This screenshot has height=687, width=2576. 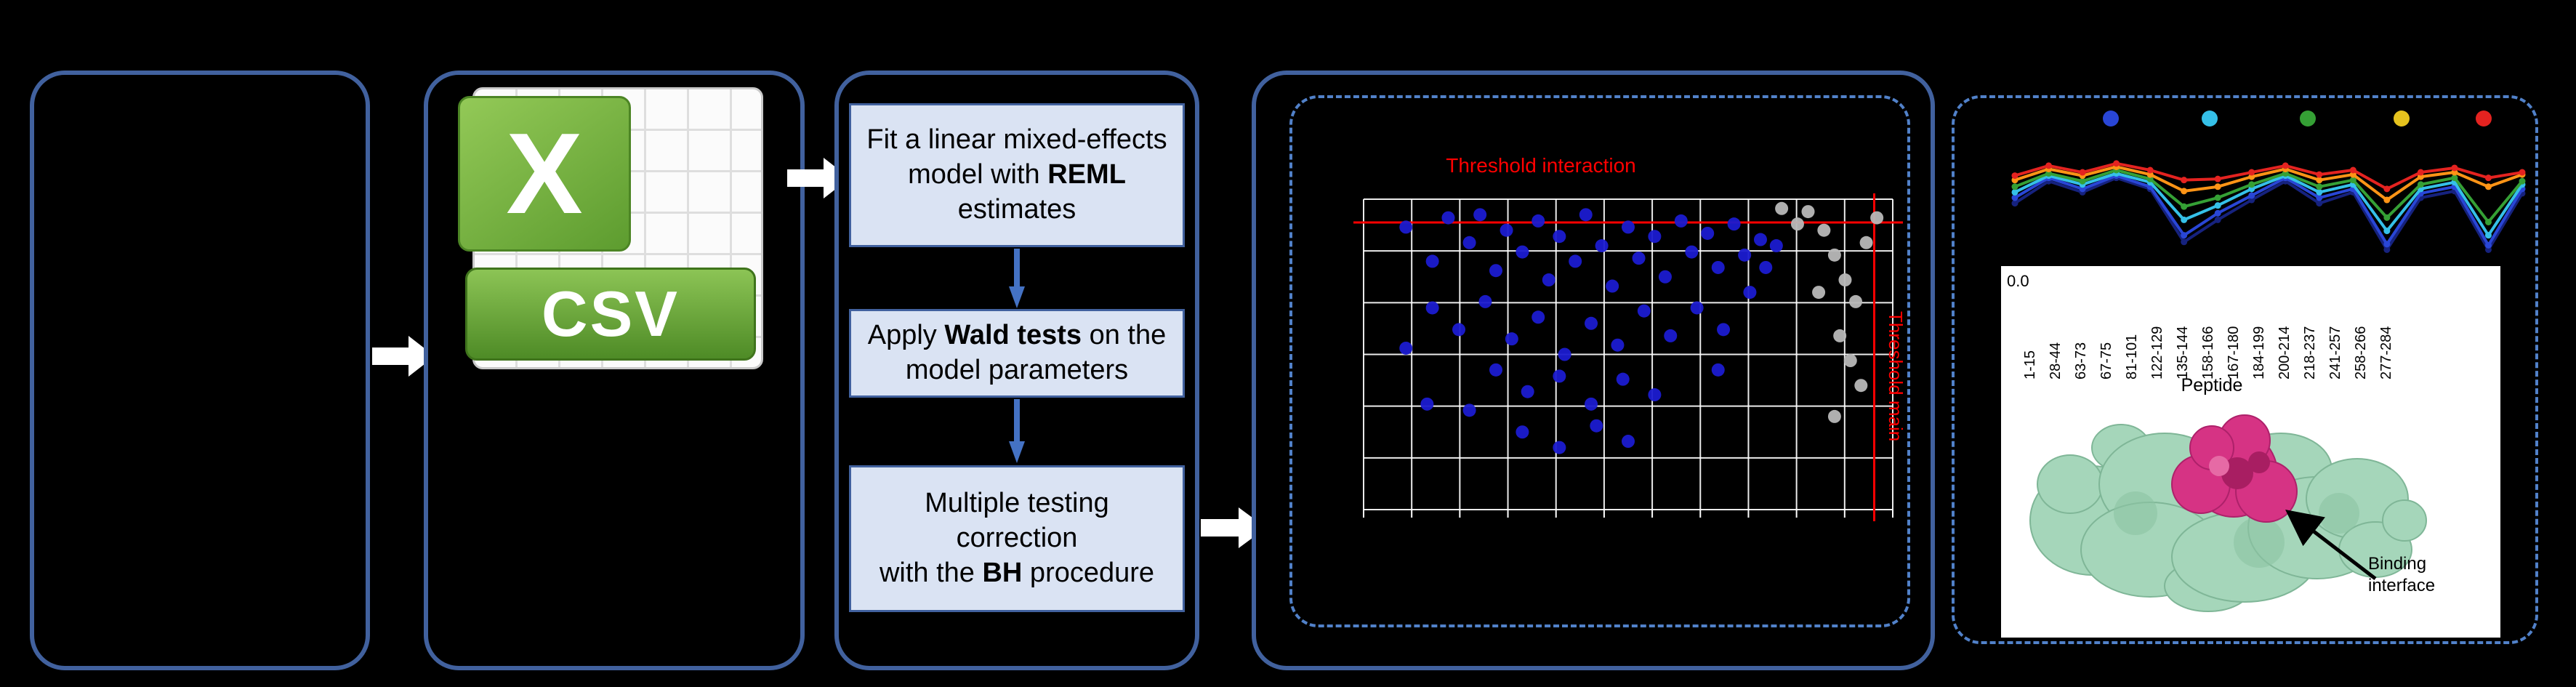 What do you see at coordinates (1541, 165) in the screenshot?
I see `threshold-interaction-label: Threshold interaction` at bounding box center [1541, 165].